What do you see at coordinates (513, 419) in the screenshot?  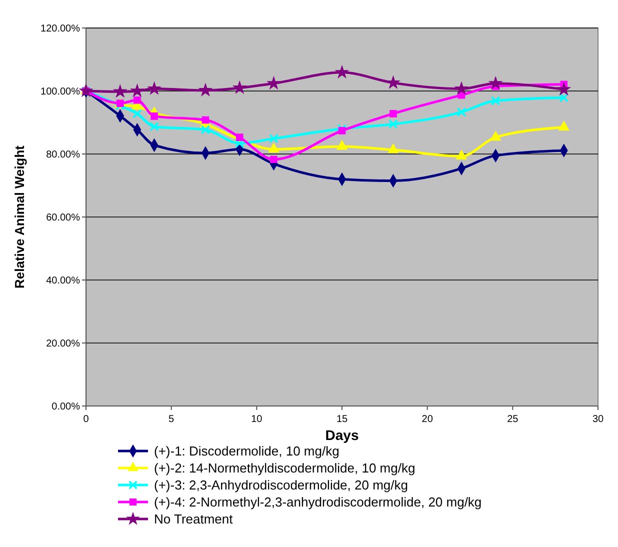 I see `x-tick-label: 25` at bounding box center [513, 419].